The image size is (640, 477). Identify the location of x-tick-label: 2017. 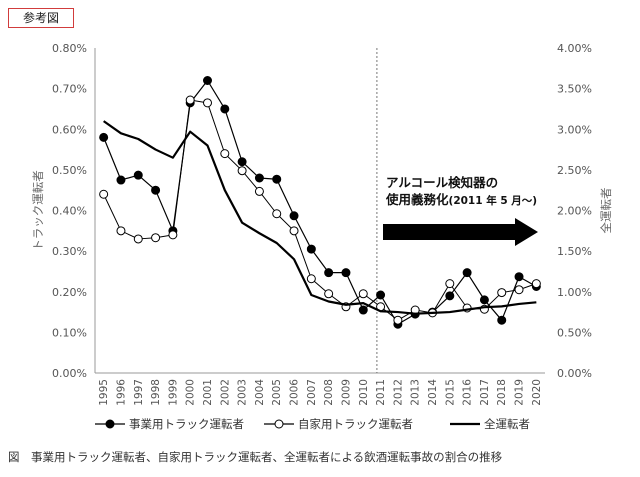
(485, 392).